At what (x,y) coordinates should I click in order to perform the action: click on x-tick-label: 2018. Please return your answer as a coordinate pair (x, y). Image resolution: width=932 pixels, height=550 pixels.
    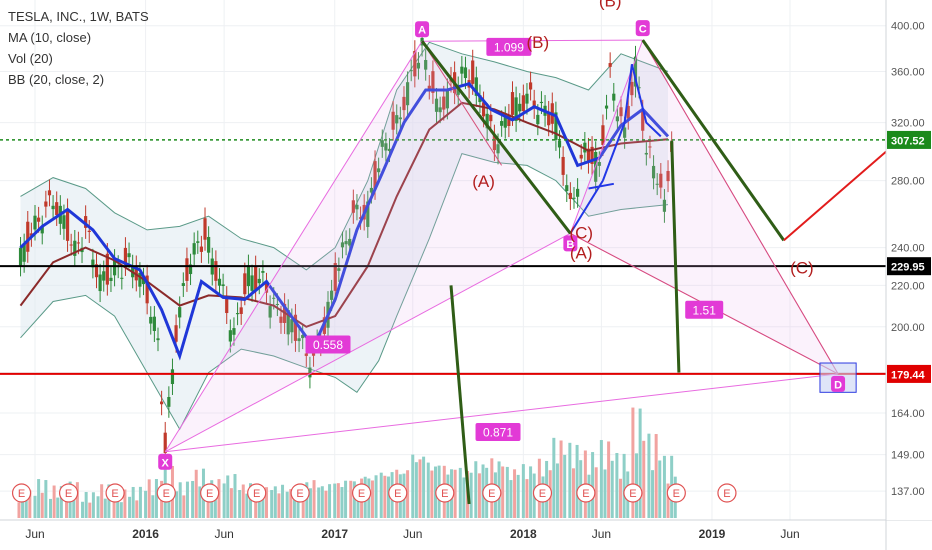
    Looking at the image, I should click on (523, 534).